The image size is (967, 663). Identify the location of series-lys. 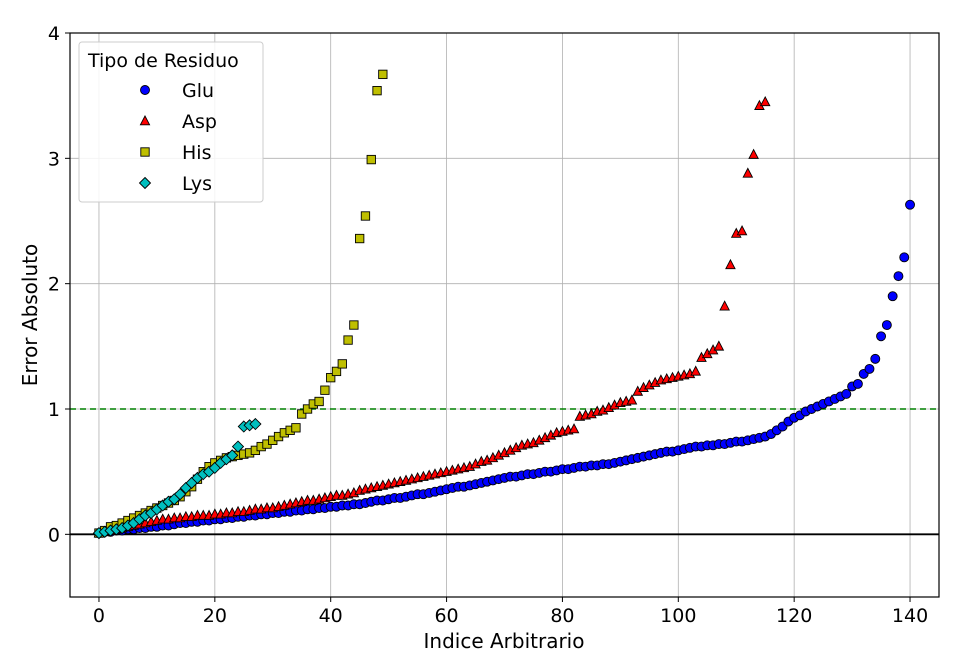
(177, 478).